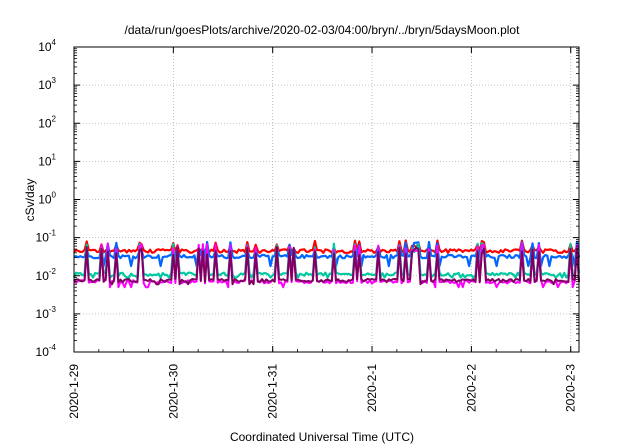 This screenshot has height=448, width=640. What do you see at coordinates (46, 313) in the screenshot?
I see `y-tick-label: 10⁻³` at bounding box center [46, 313].